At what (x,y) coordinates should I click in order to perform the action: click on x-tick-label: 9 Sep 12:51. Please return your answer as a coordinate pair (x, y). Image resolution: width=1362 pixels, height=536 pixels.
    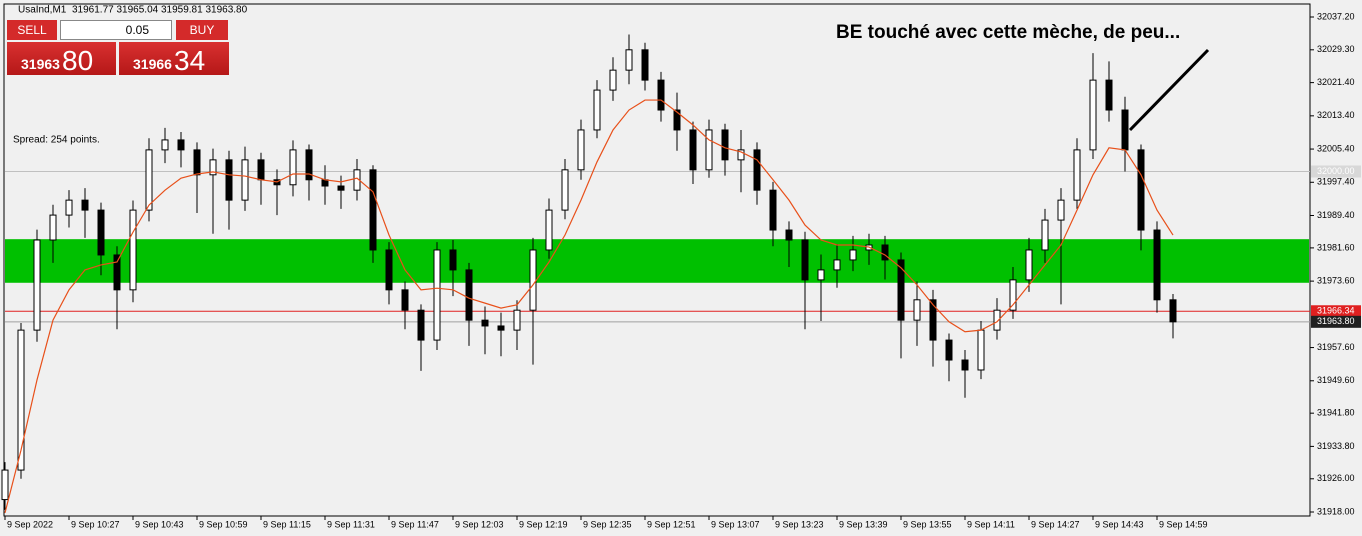
    Looking at the image, I should click on (671, 524).